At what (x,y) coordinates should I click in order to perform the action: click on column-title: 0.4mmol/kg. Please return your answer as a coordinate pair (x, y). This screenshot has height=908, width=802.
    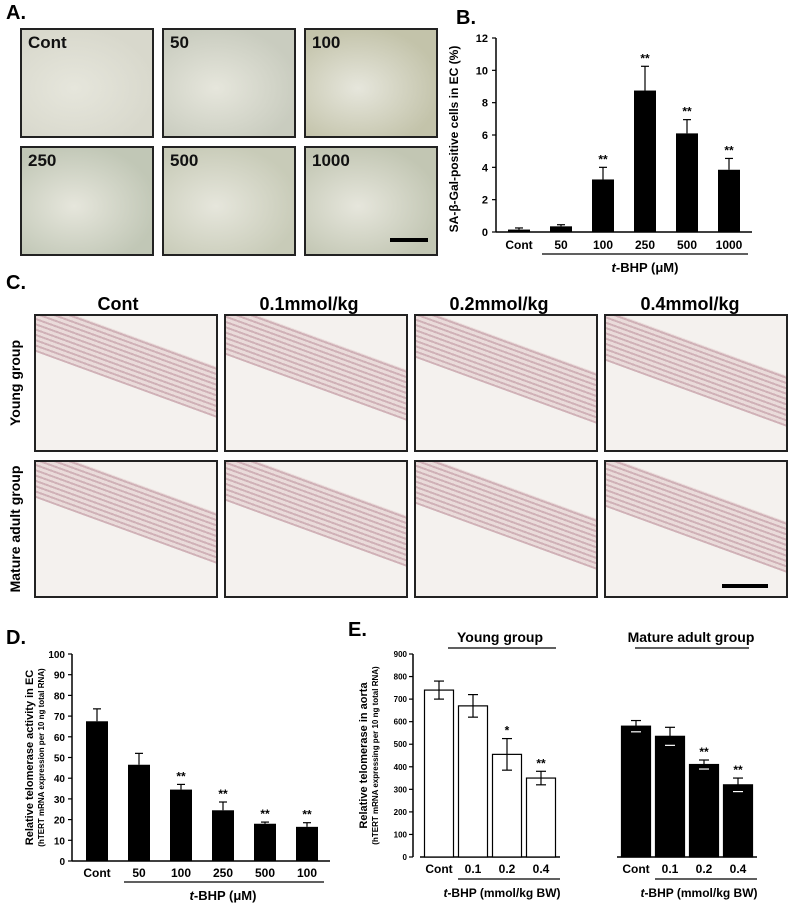
    Looking at the image, I should click on (690, 304).